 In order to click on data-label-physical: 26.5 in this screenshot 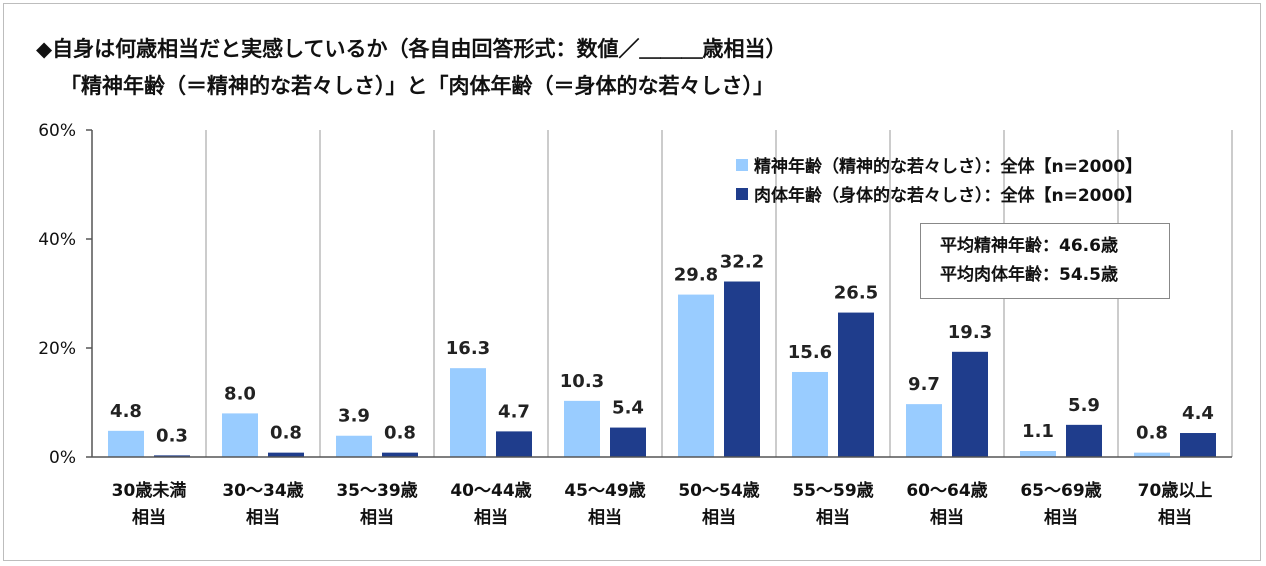, I will do `click(856, 293)`.